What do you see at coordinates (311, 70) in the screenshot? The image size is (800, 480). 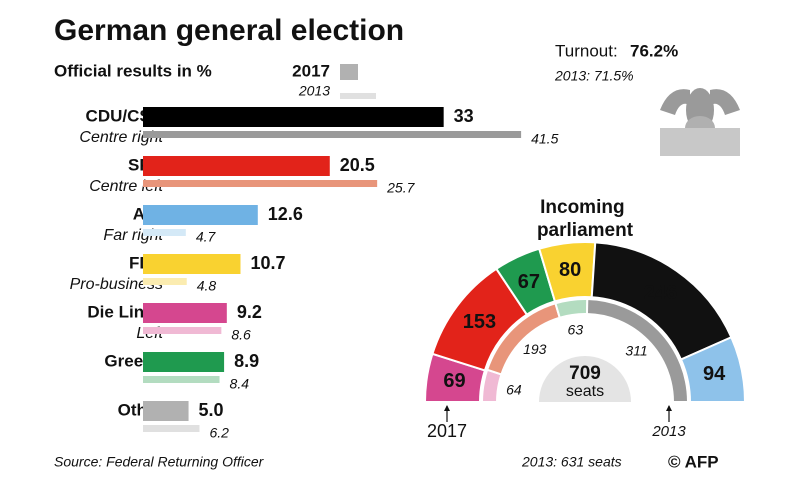 I see `legend-label: 2017` at bounding box center [311, 70].